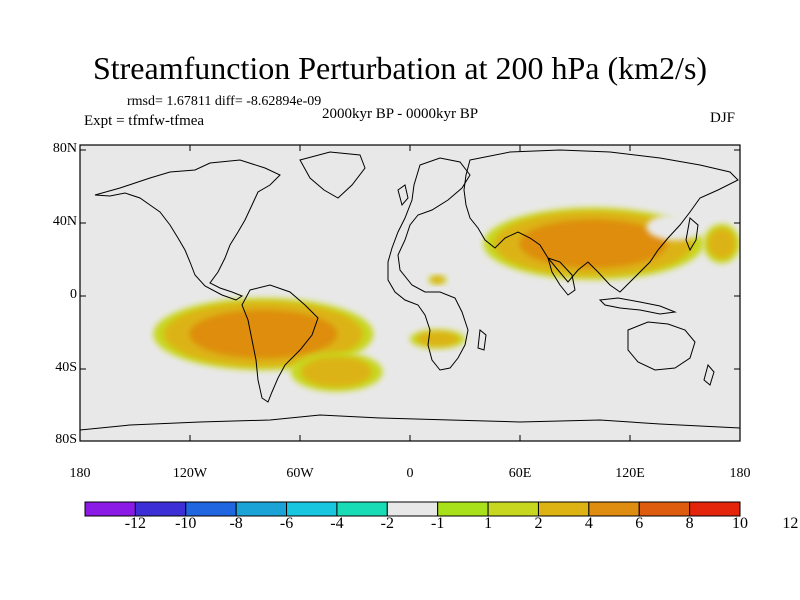 Image resolution: width=800 pixels, height=600 pixels. I want to click on coast-madagascar, so click(482, 340).